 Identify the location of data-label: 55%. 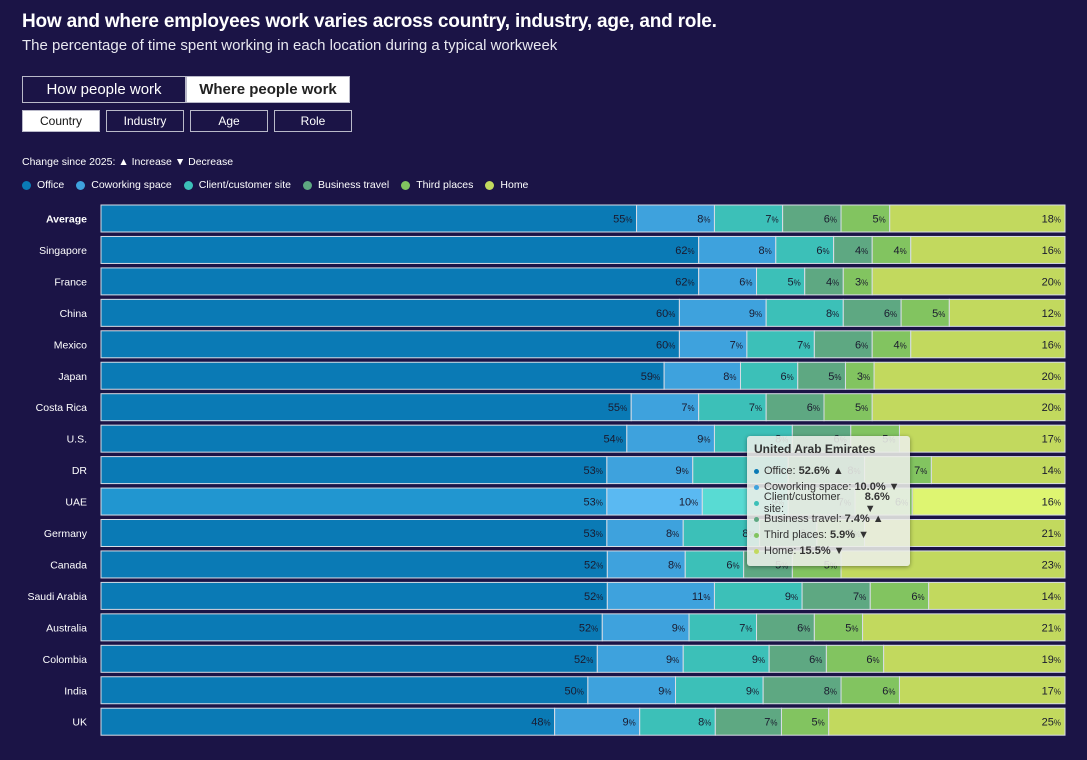
(622, 220).